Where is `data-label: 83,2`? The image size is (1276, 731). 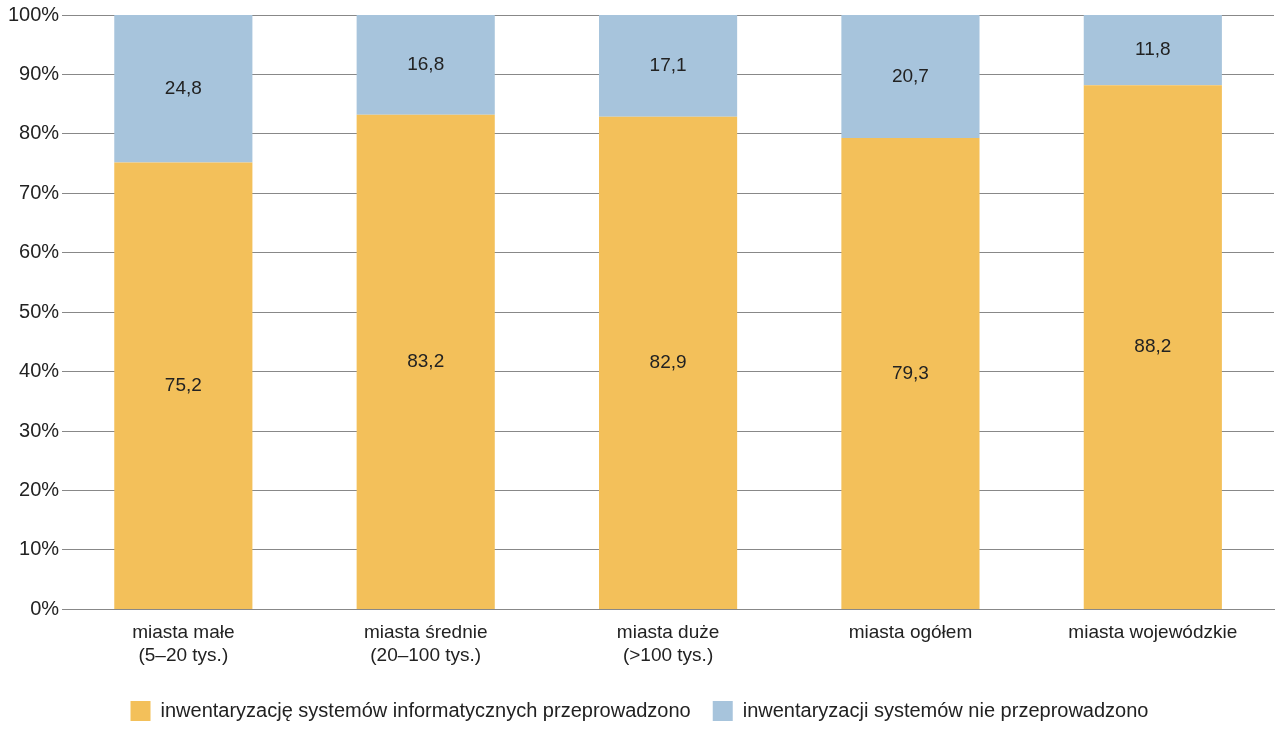 data-label: 83,2 is located at coordinates (426, 361).